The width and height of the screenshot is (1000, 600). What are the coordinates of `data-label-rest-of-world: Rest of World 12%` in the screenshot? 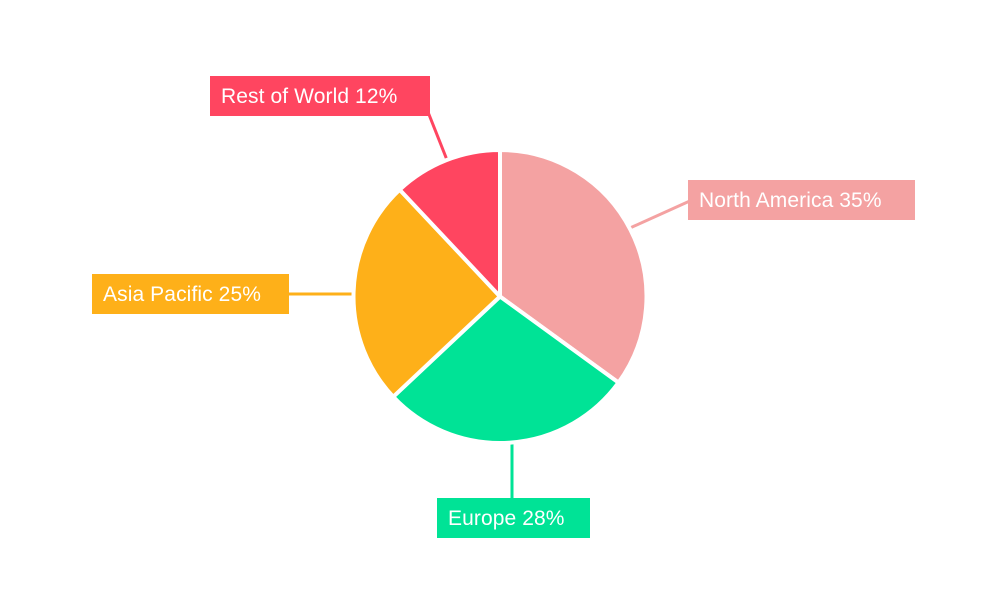 It's located at (320, 96).